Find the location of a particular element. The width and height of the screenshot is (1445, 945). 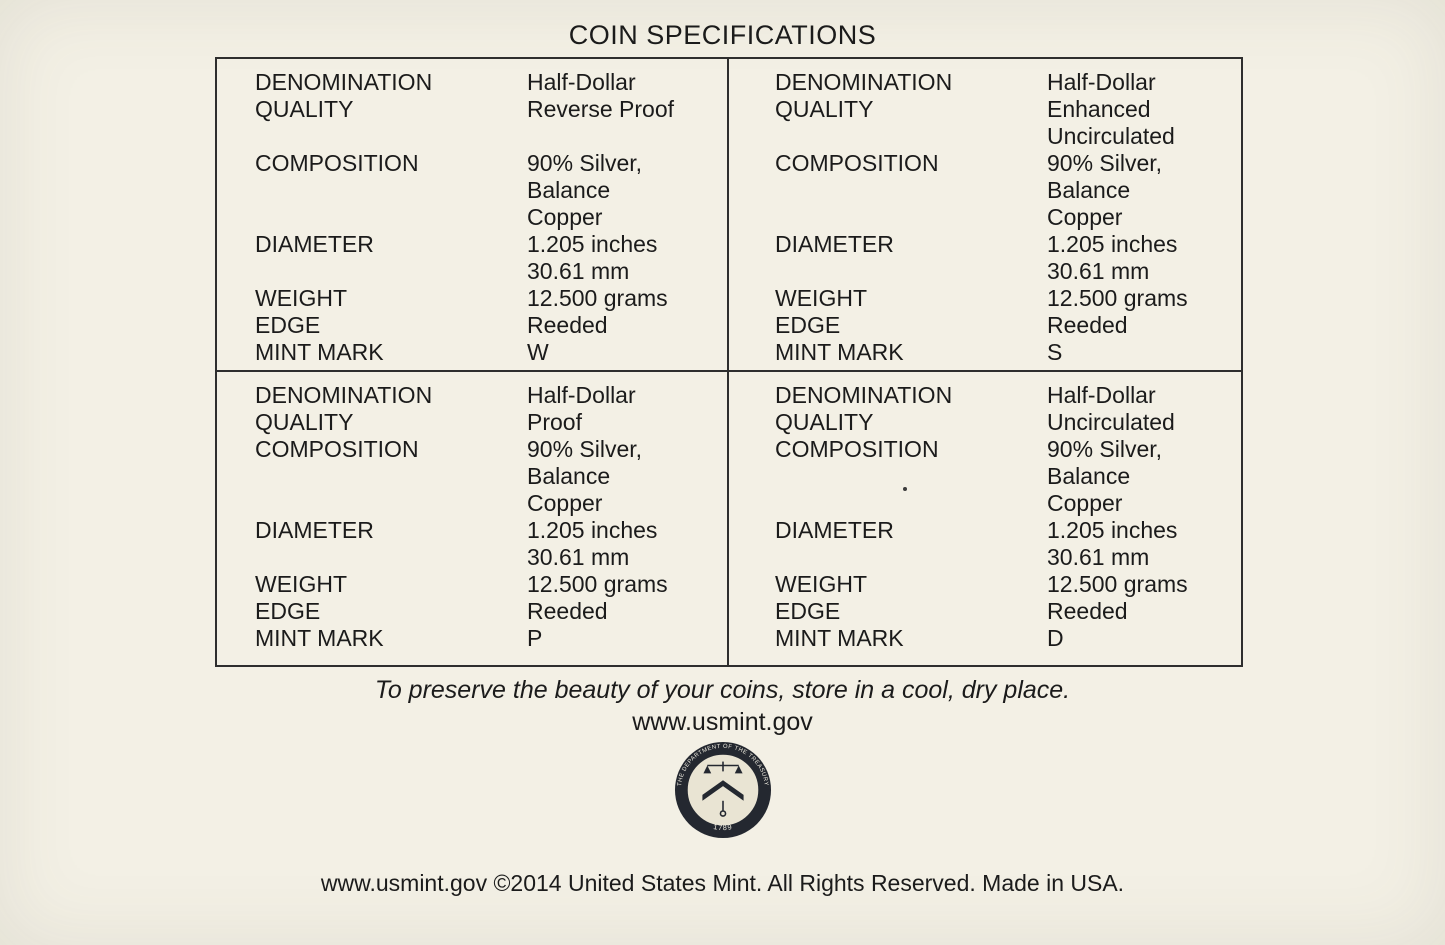

spec-value: Reverse Proof is located at coordinates (601, 109).